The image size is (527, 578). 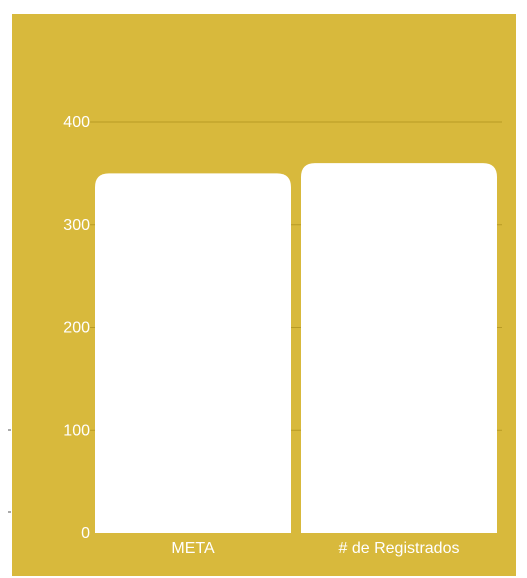 I want to click on y-tick-label: 0, so click(x=85, y=533).